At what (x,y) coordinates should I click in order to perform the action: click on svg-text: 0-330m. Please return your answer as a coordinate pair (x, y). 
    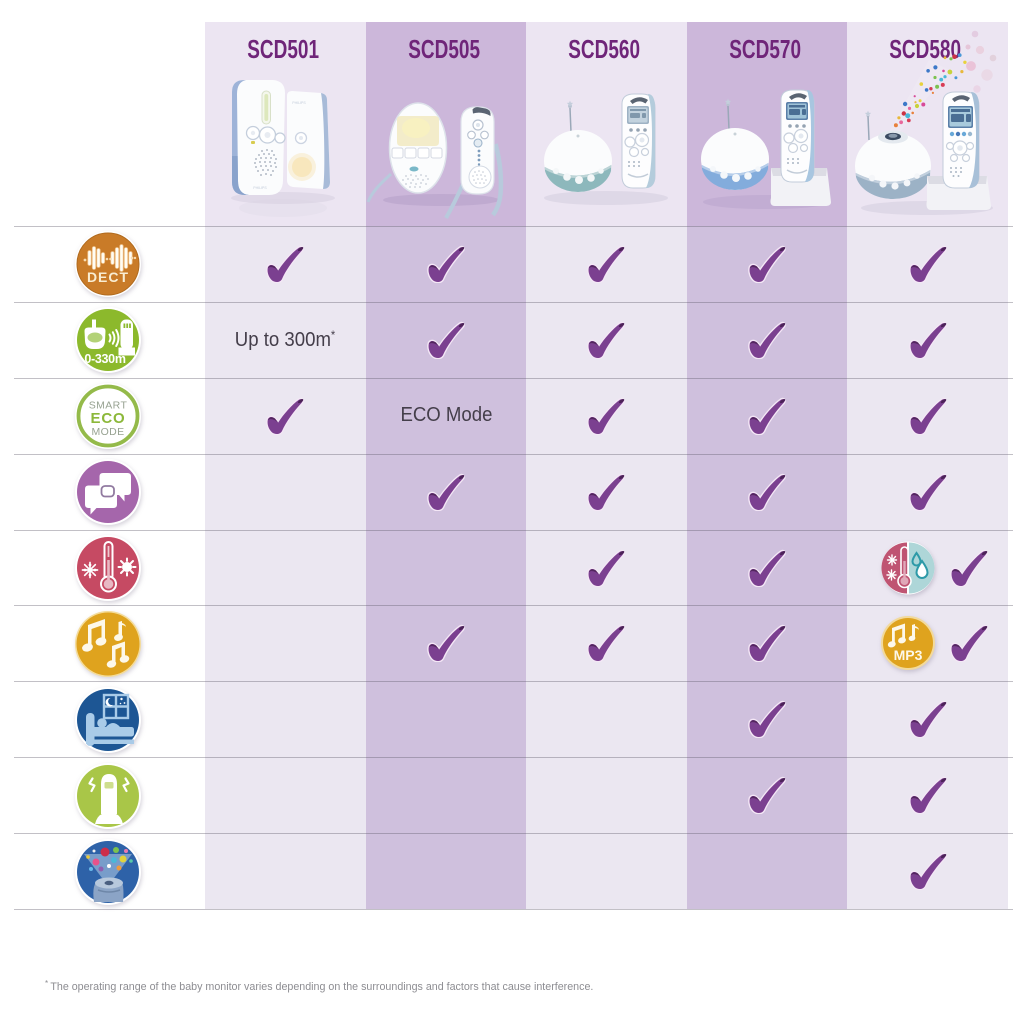
    Looking at the image, I should click on (104, 359).